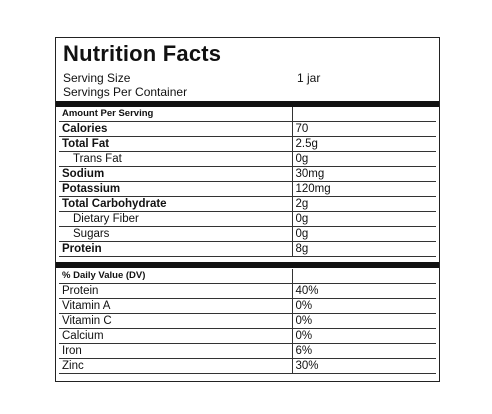  What do you see at coordinates (363, 291) in the screenshot?
I see `dv-value: 40%` at bounding box center [363, 291].